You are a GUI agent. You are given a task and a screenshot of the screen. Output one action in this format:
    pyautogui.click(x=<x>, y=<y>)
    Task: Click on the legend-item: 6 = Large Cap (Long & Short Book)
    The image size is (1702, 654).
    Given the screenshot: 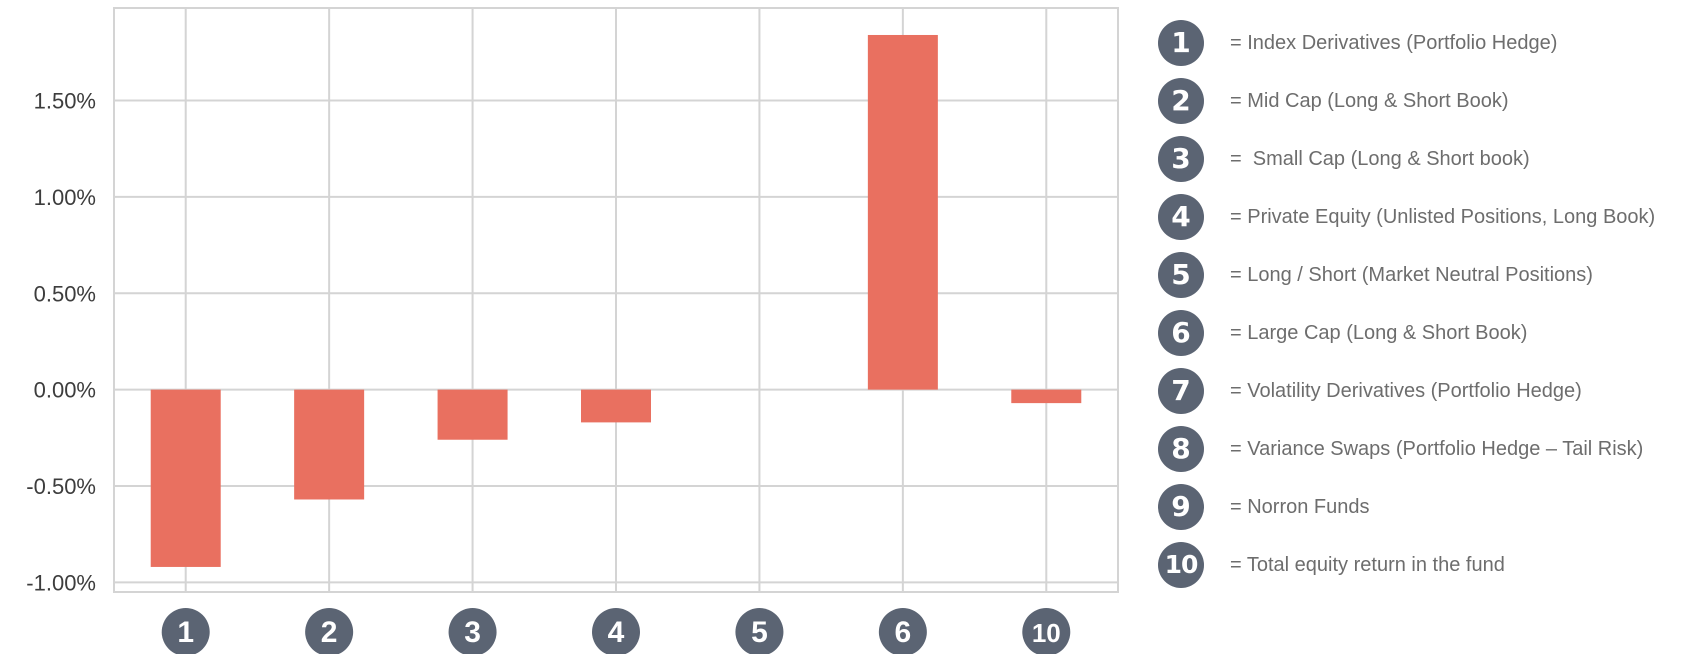 What is the action you would take?
    pyautogui.click(x=1428, y=339)
    